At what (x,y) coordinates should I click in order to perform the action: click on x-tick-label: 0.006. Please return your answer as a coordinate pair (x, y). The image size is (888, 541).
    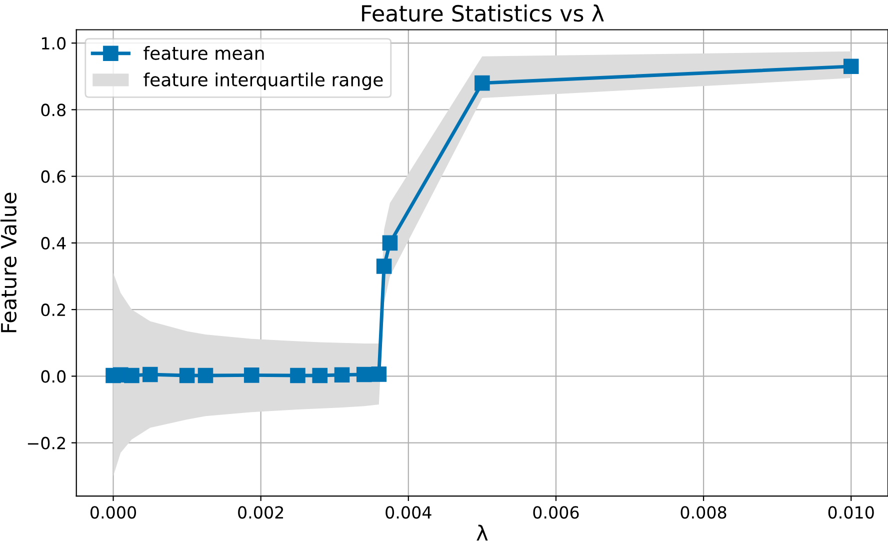
    Looking at the image, I should click on (556, 512).